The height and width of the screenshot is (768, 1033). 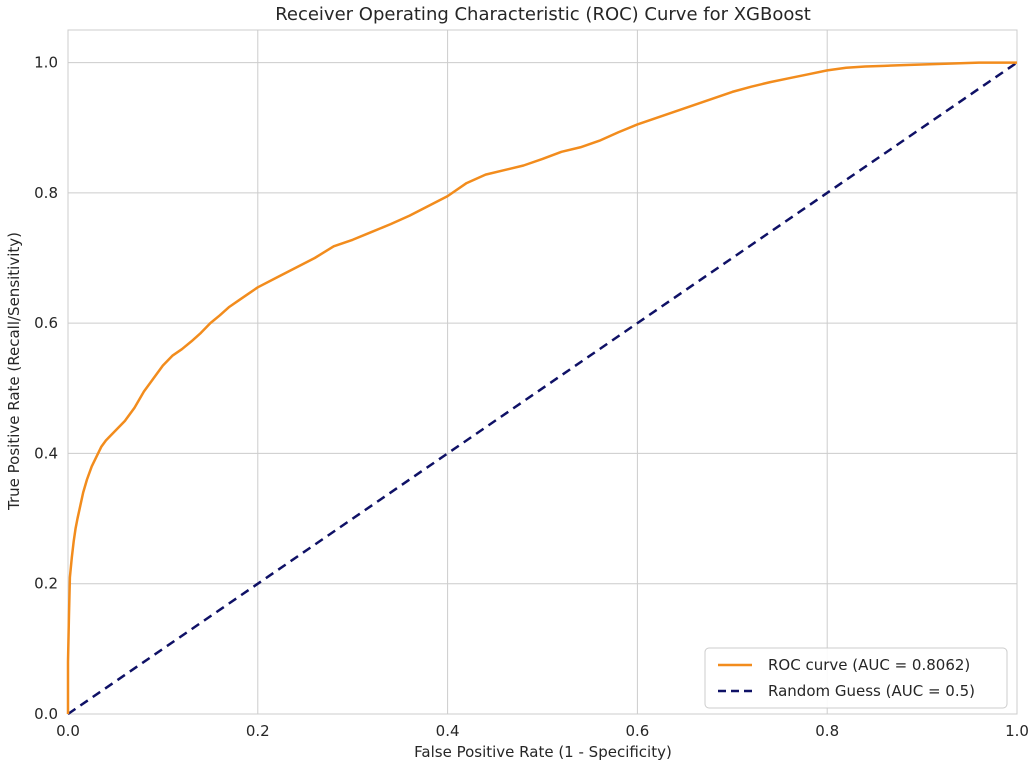 What do you see at coordinates (46, 388) in the screenshot?
I see `y-axis-ticks: 0.0 0.2 0.4 0.6 0.8 1.0` at bounding box center [46, 388].